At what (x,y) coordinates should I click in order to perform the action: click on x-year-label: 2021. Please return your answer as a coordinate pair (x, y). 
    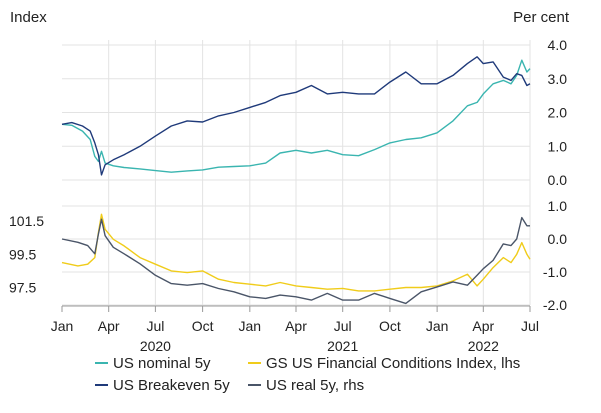
    Looking at the image, I should click on (342, 346).